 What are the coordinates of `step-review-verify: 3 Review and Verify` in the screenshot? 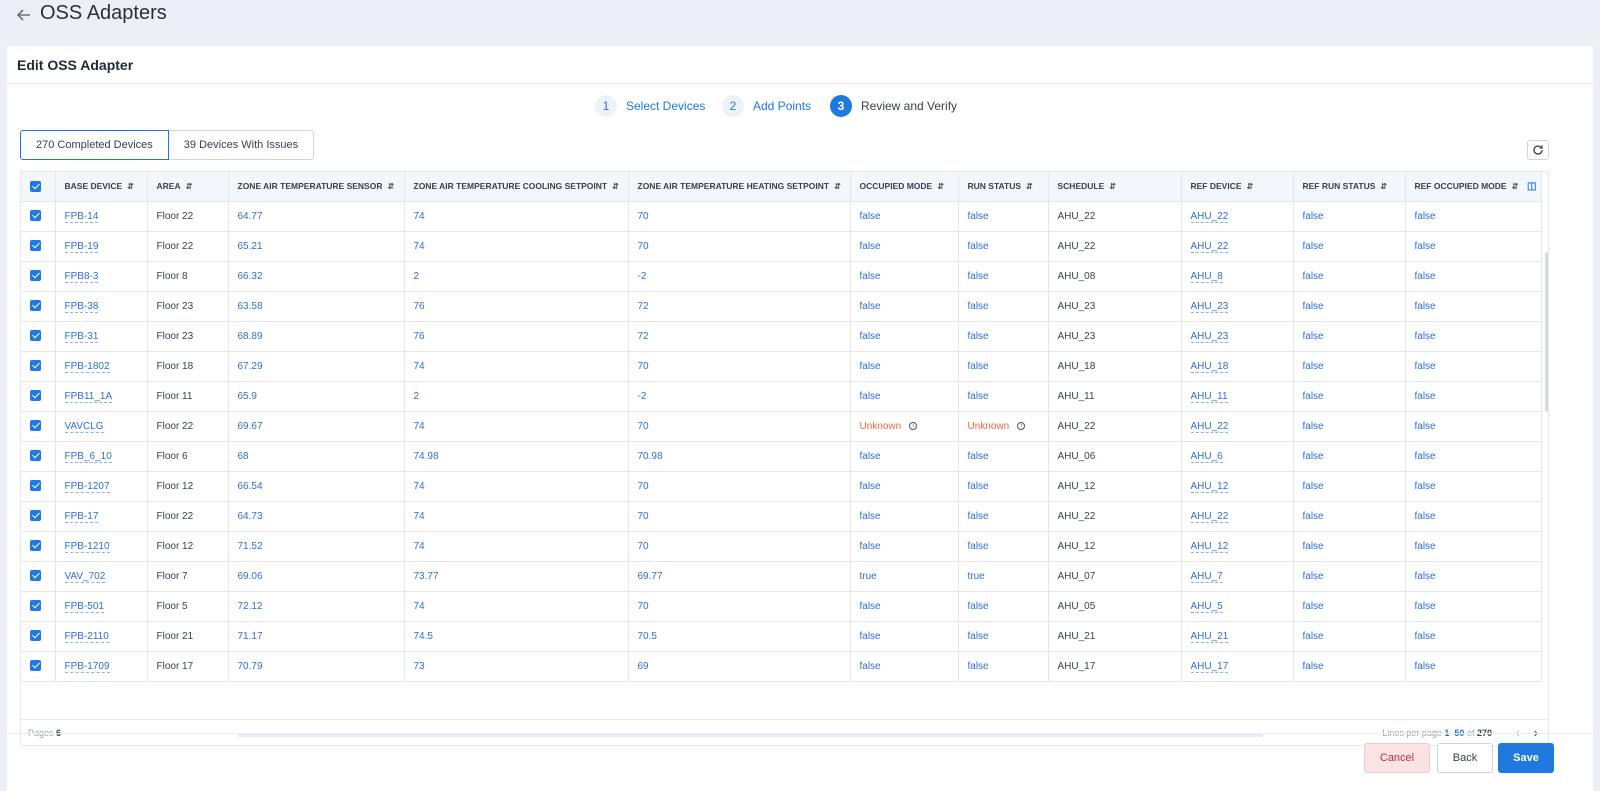 It's located at (893, 106).